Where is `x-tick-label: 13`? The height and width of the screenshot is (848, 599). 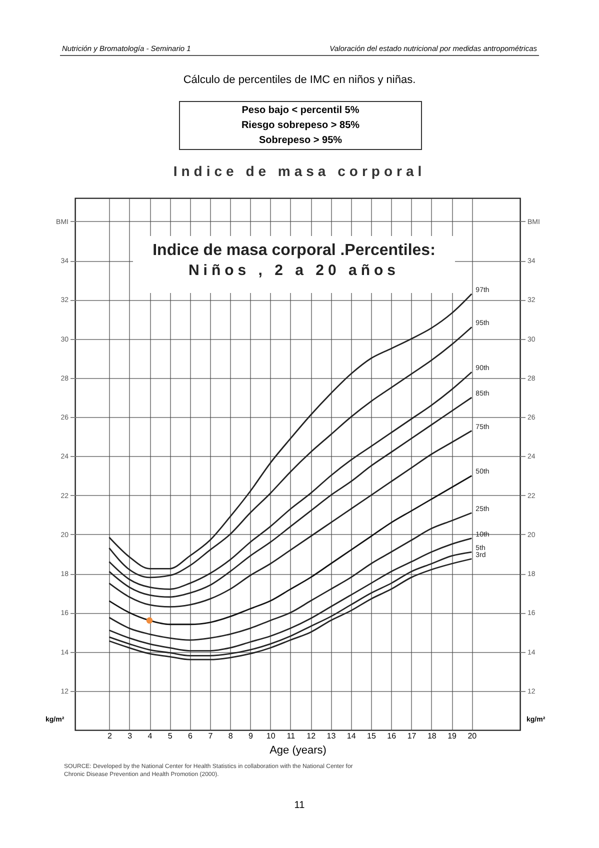
x-tick-label: 13 is located at coordinates (331, 736).